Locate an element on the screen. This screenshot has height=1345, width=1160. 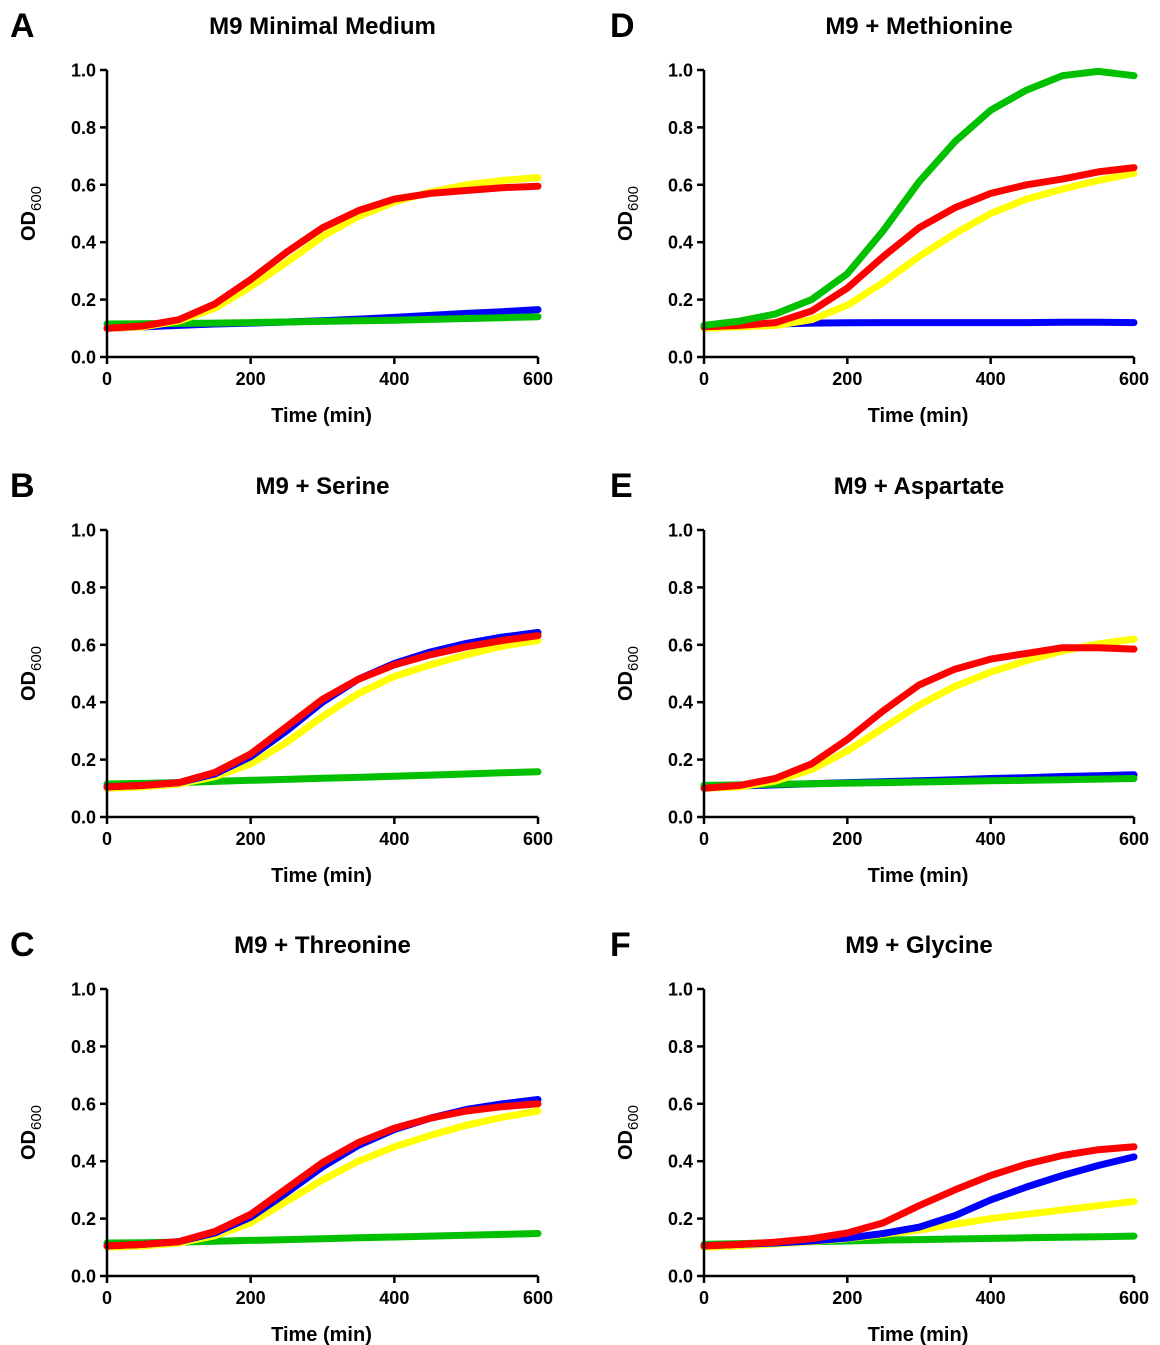
panel-letter: D is located at coordinates (622, 26).